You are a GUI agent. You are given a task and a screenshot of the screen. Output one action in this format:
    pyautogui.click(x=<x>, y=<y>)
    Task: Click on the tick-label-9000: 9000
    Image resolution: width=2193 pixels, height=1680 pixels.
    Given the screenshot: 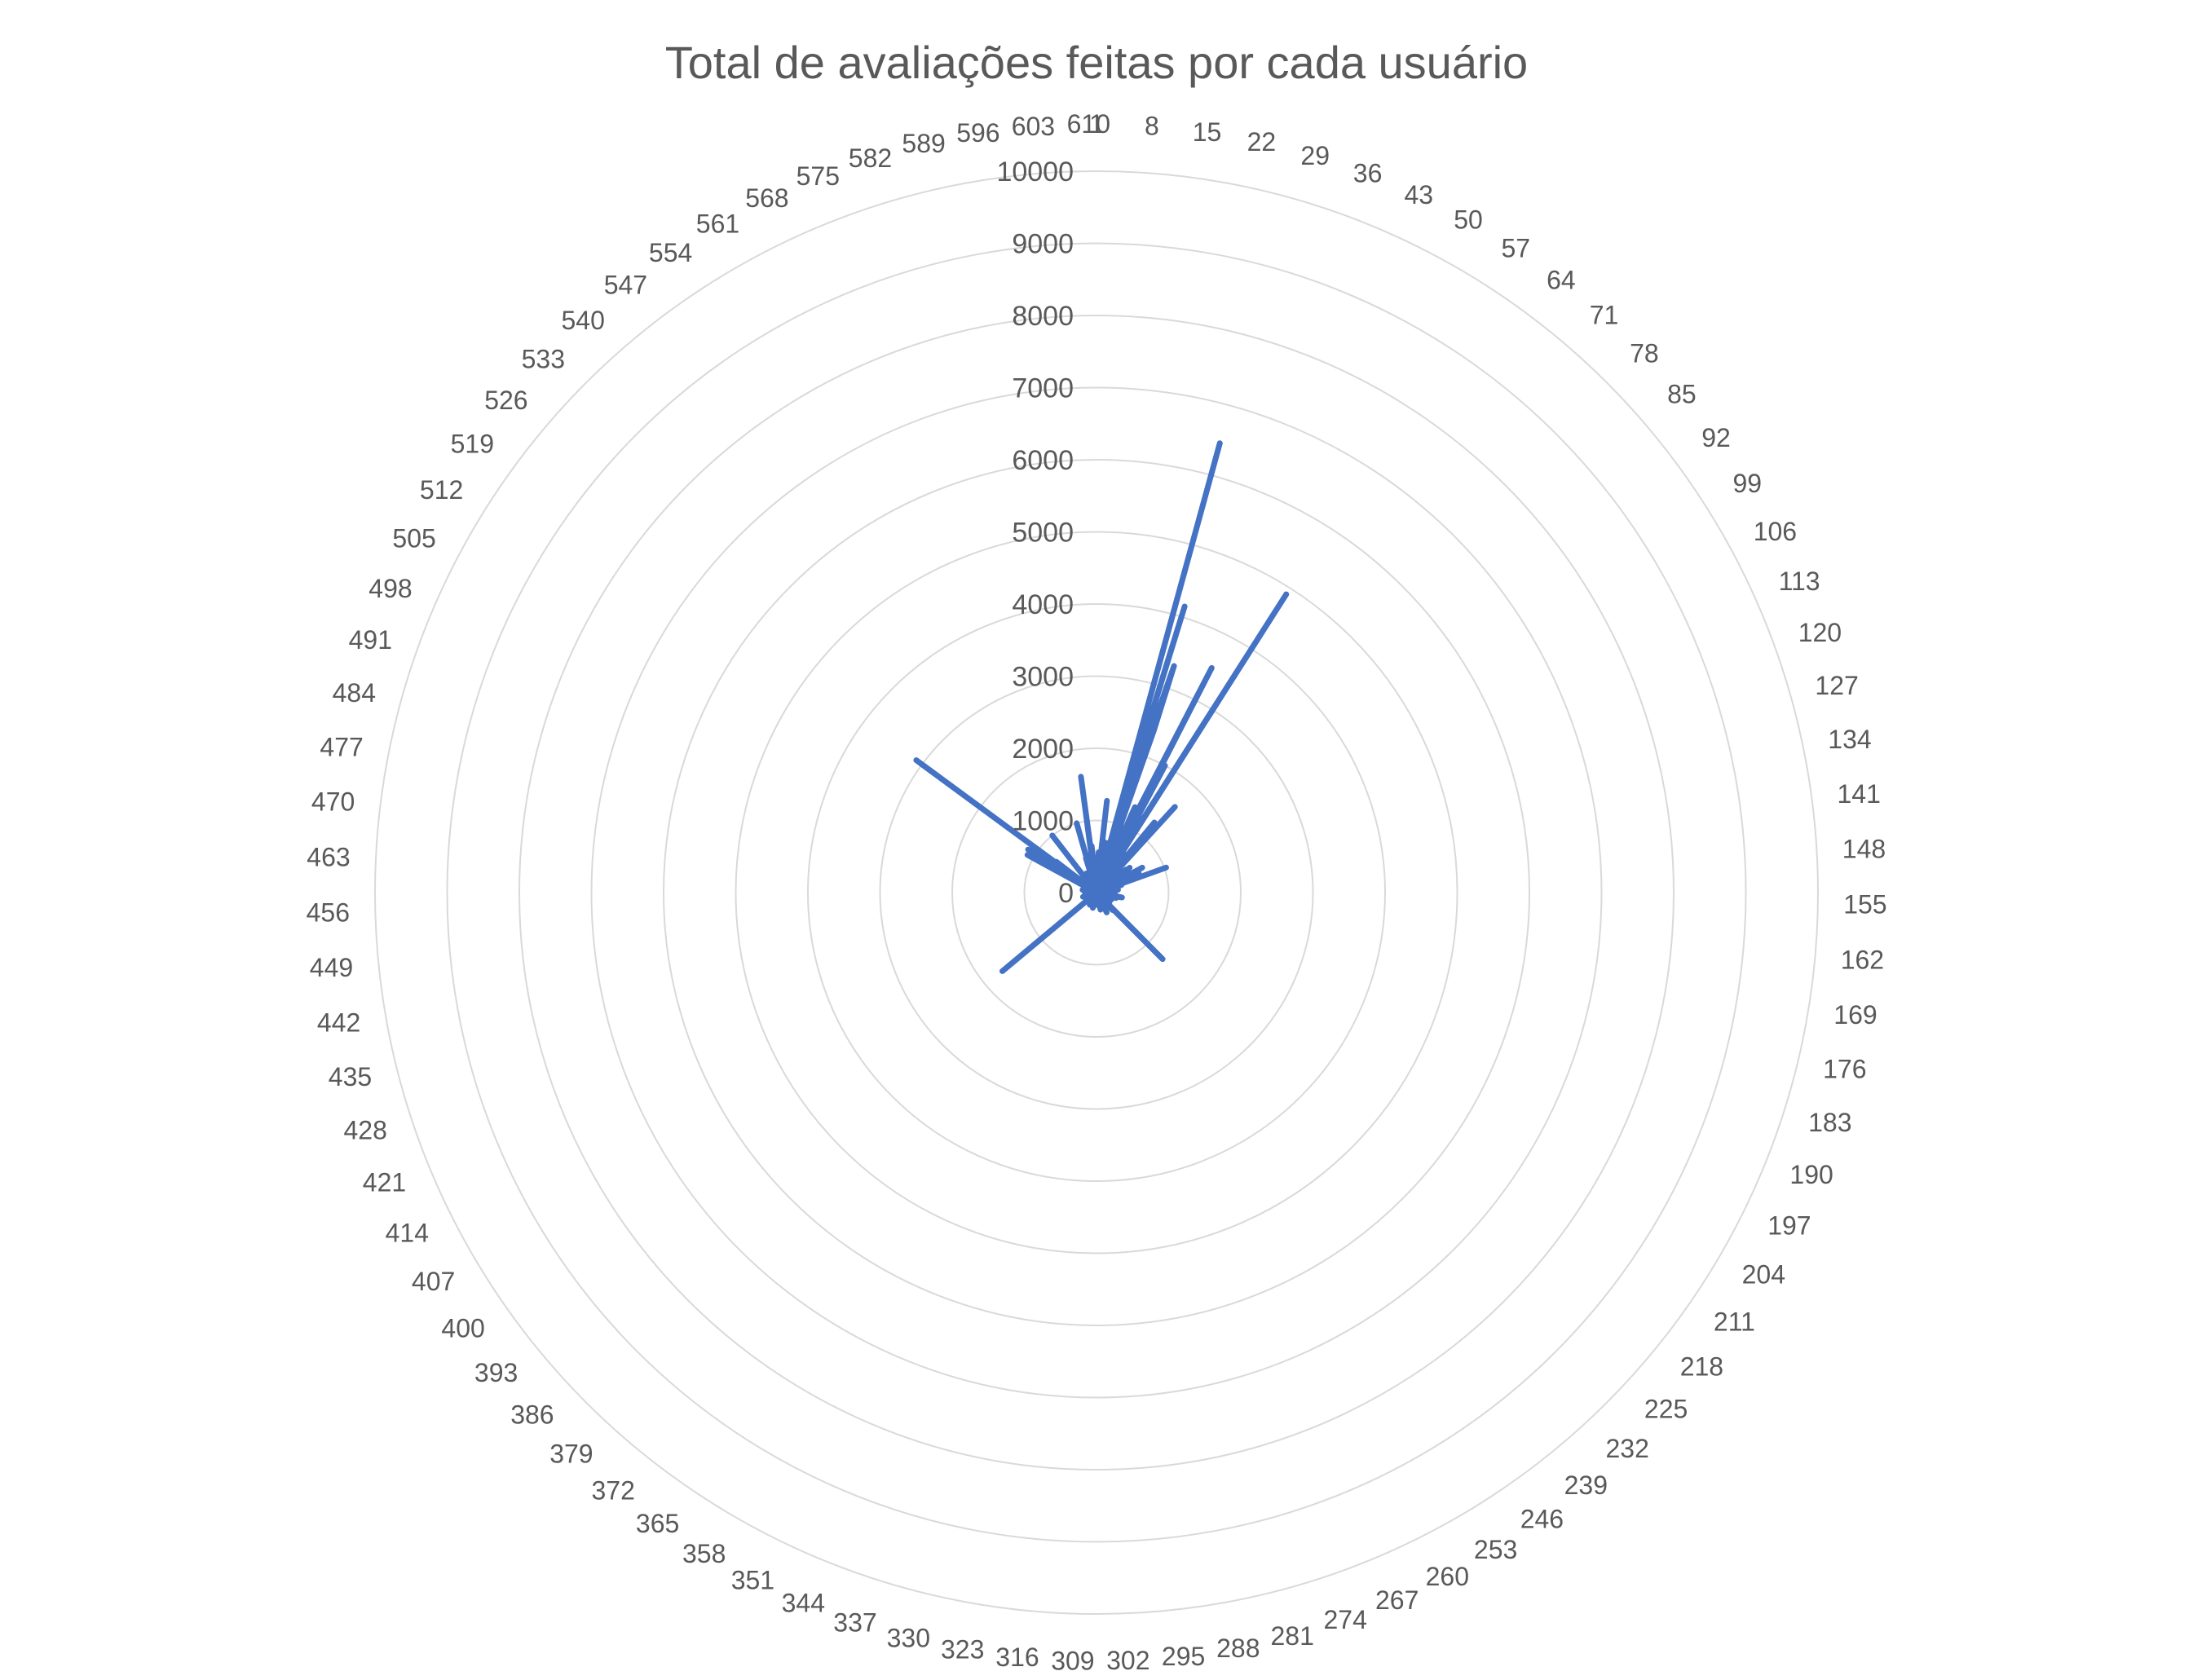 What is the action you would take?
    pyautogui.click(x=1043, y=244)
    